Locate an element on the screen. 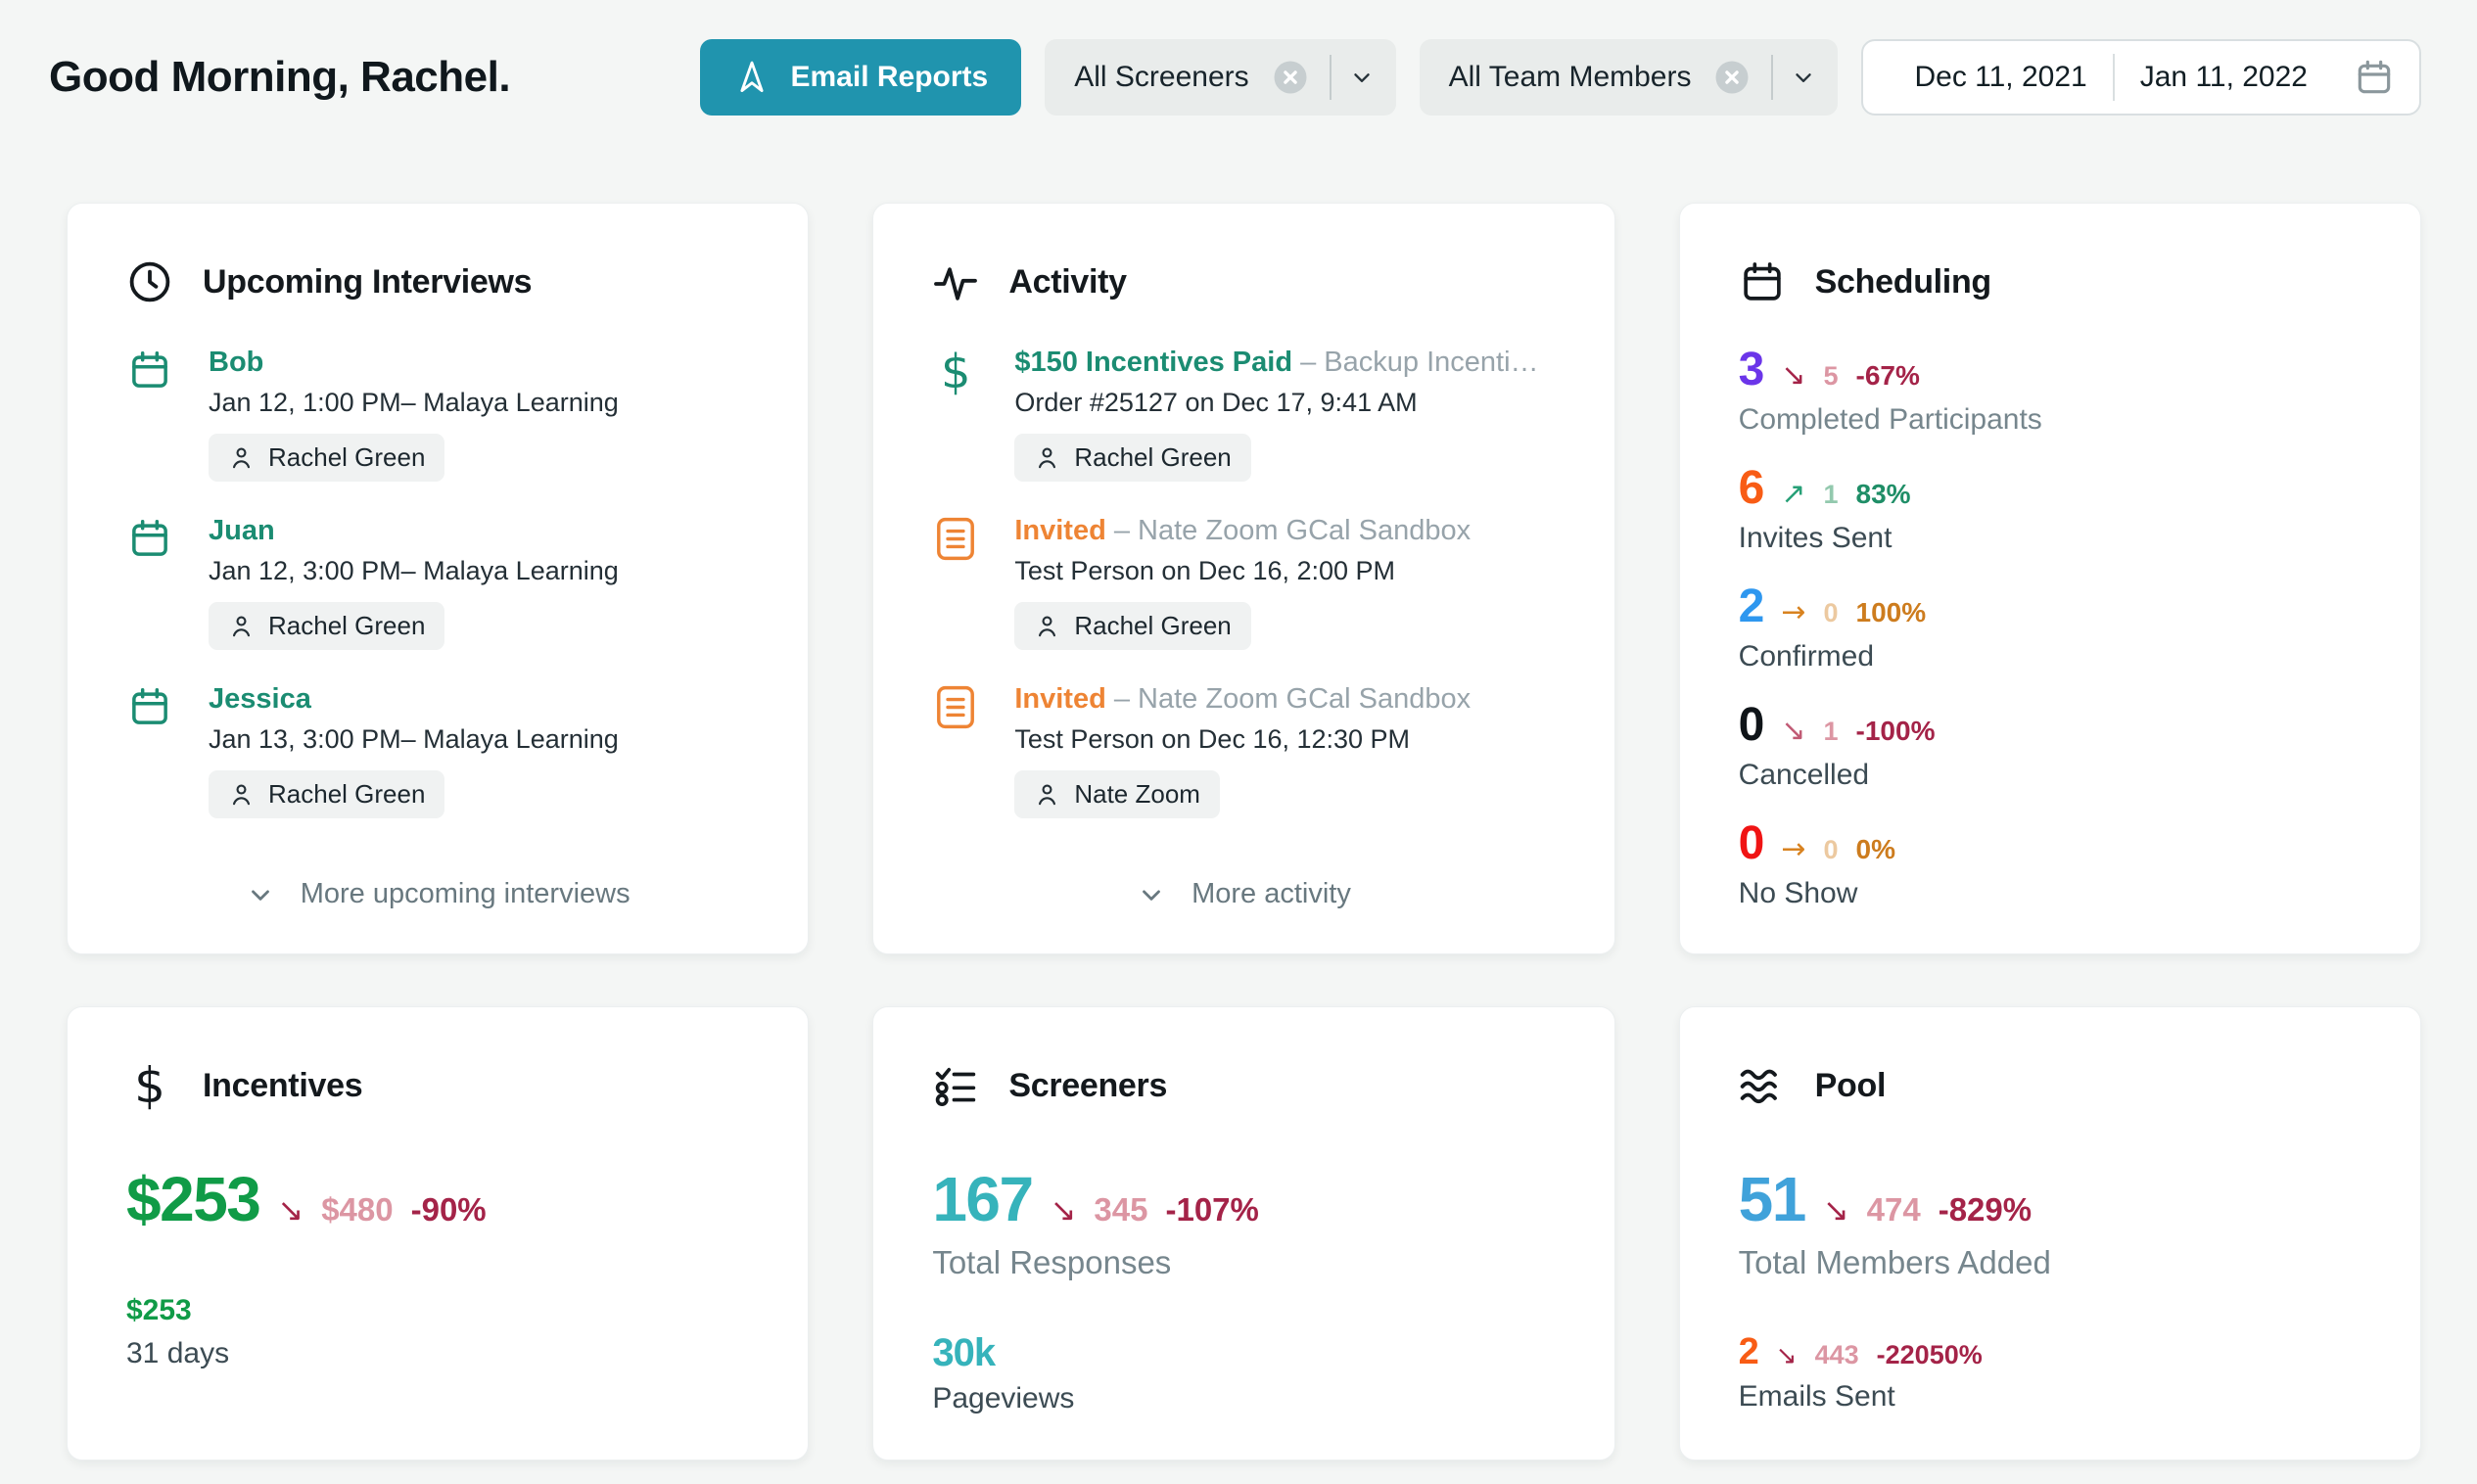 This screenshot has height=1484, width=2477. interview-detail: Jan 12, 1:00 PM– Malaya Learning is located at coordinates (414, 402).